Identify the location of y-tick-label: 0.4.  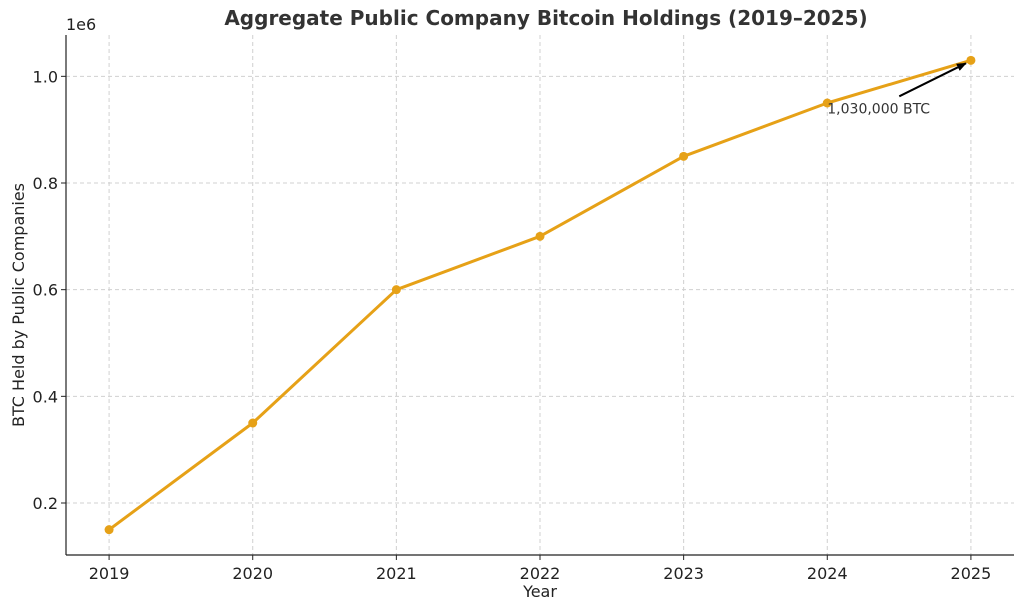
(45, 396).